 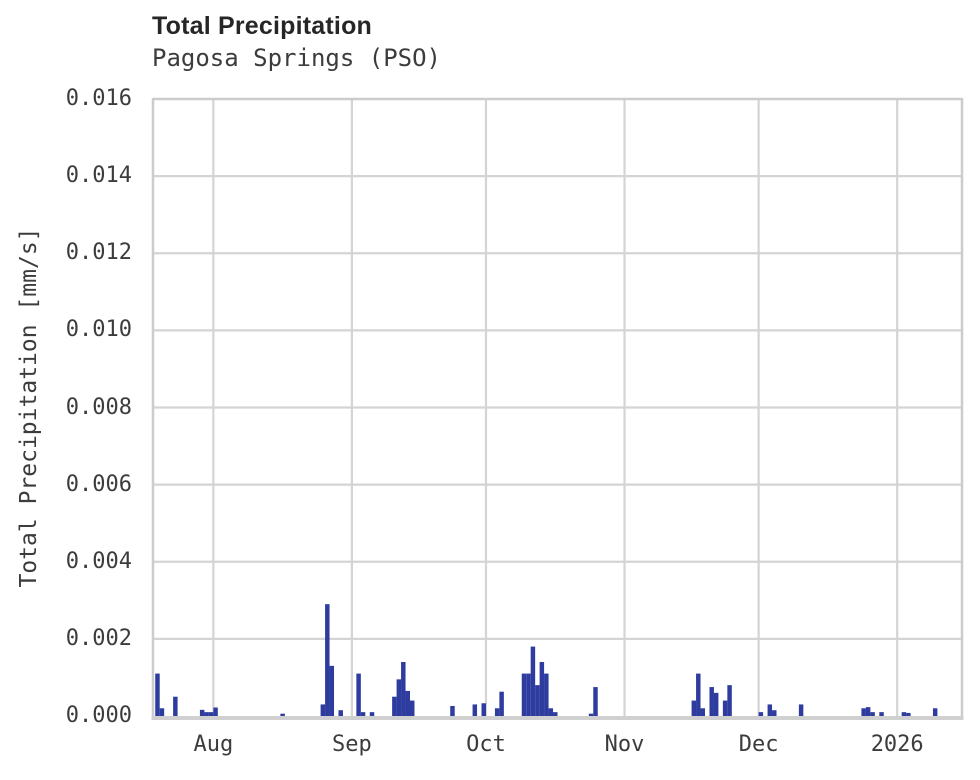 I want to click on y-tick-label: 0.006, so click(x=98, y=484).